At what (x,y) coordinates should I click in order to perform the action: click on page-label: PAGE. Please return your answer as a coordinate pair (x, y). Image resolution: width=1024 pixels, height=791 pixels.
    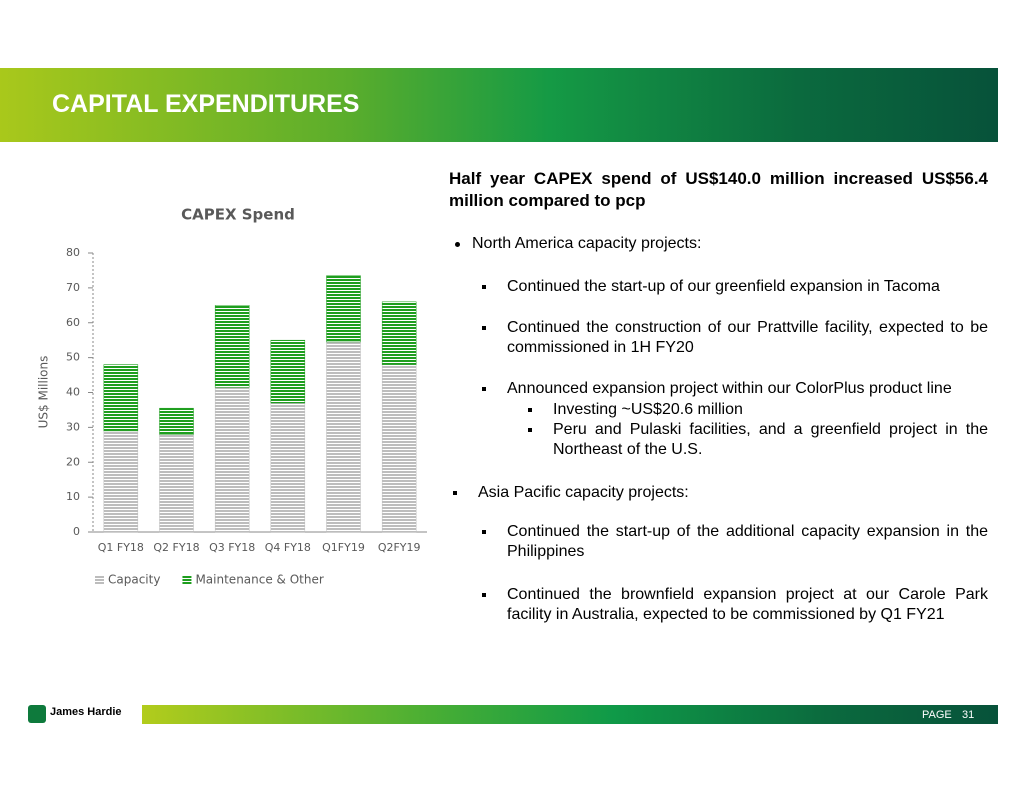
    Looking at the image, I should click on (937, 715).